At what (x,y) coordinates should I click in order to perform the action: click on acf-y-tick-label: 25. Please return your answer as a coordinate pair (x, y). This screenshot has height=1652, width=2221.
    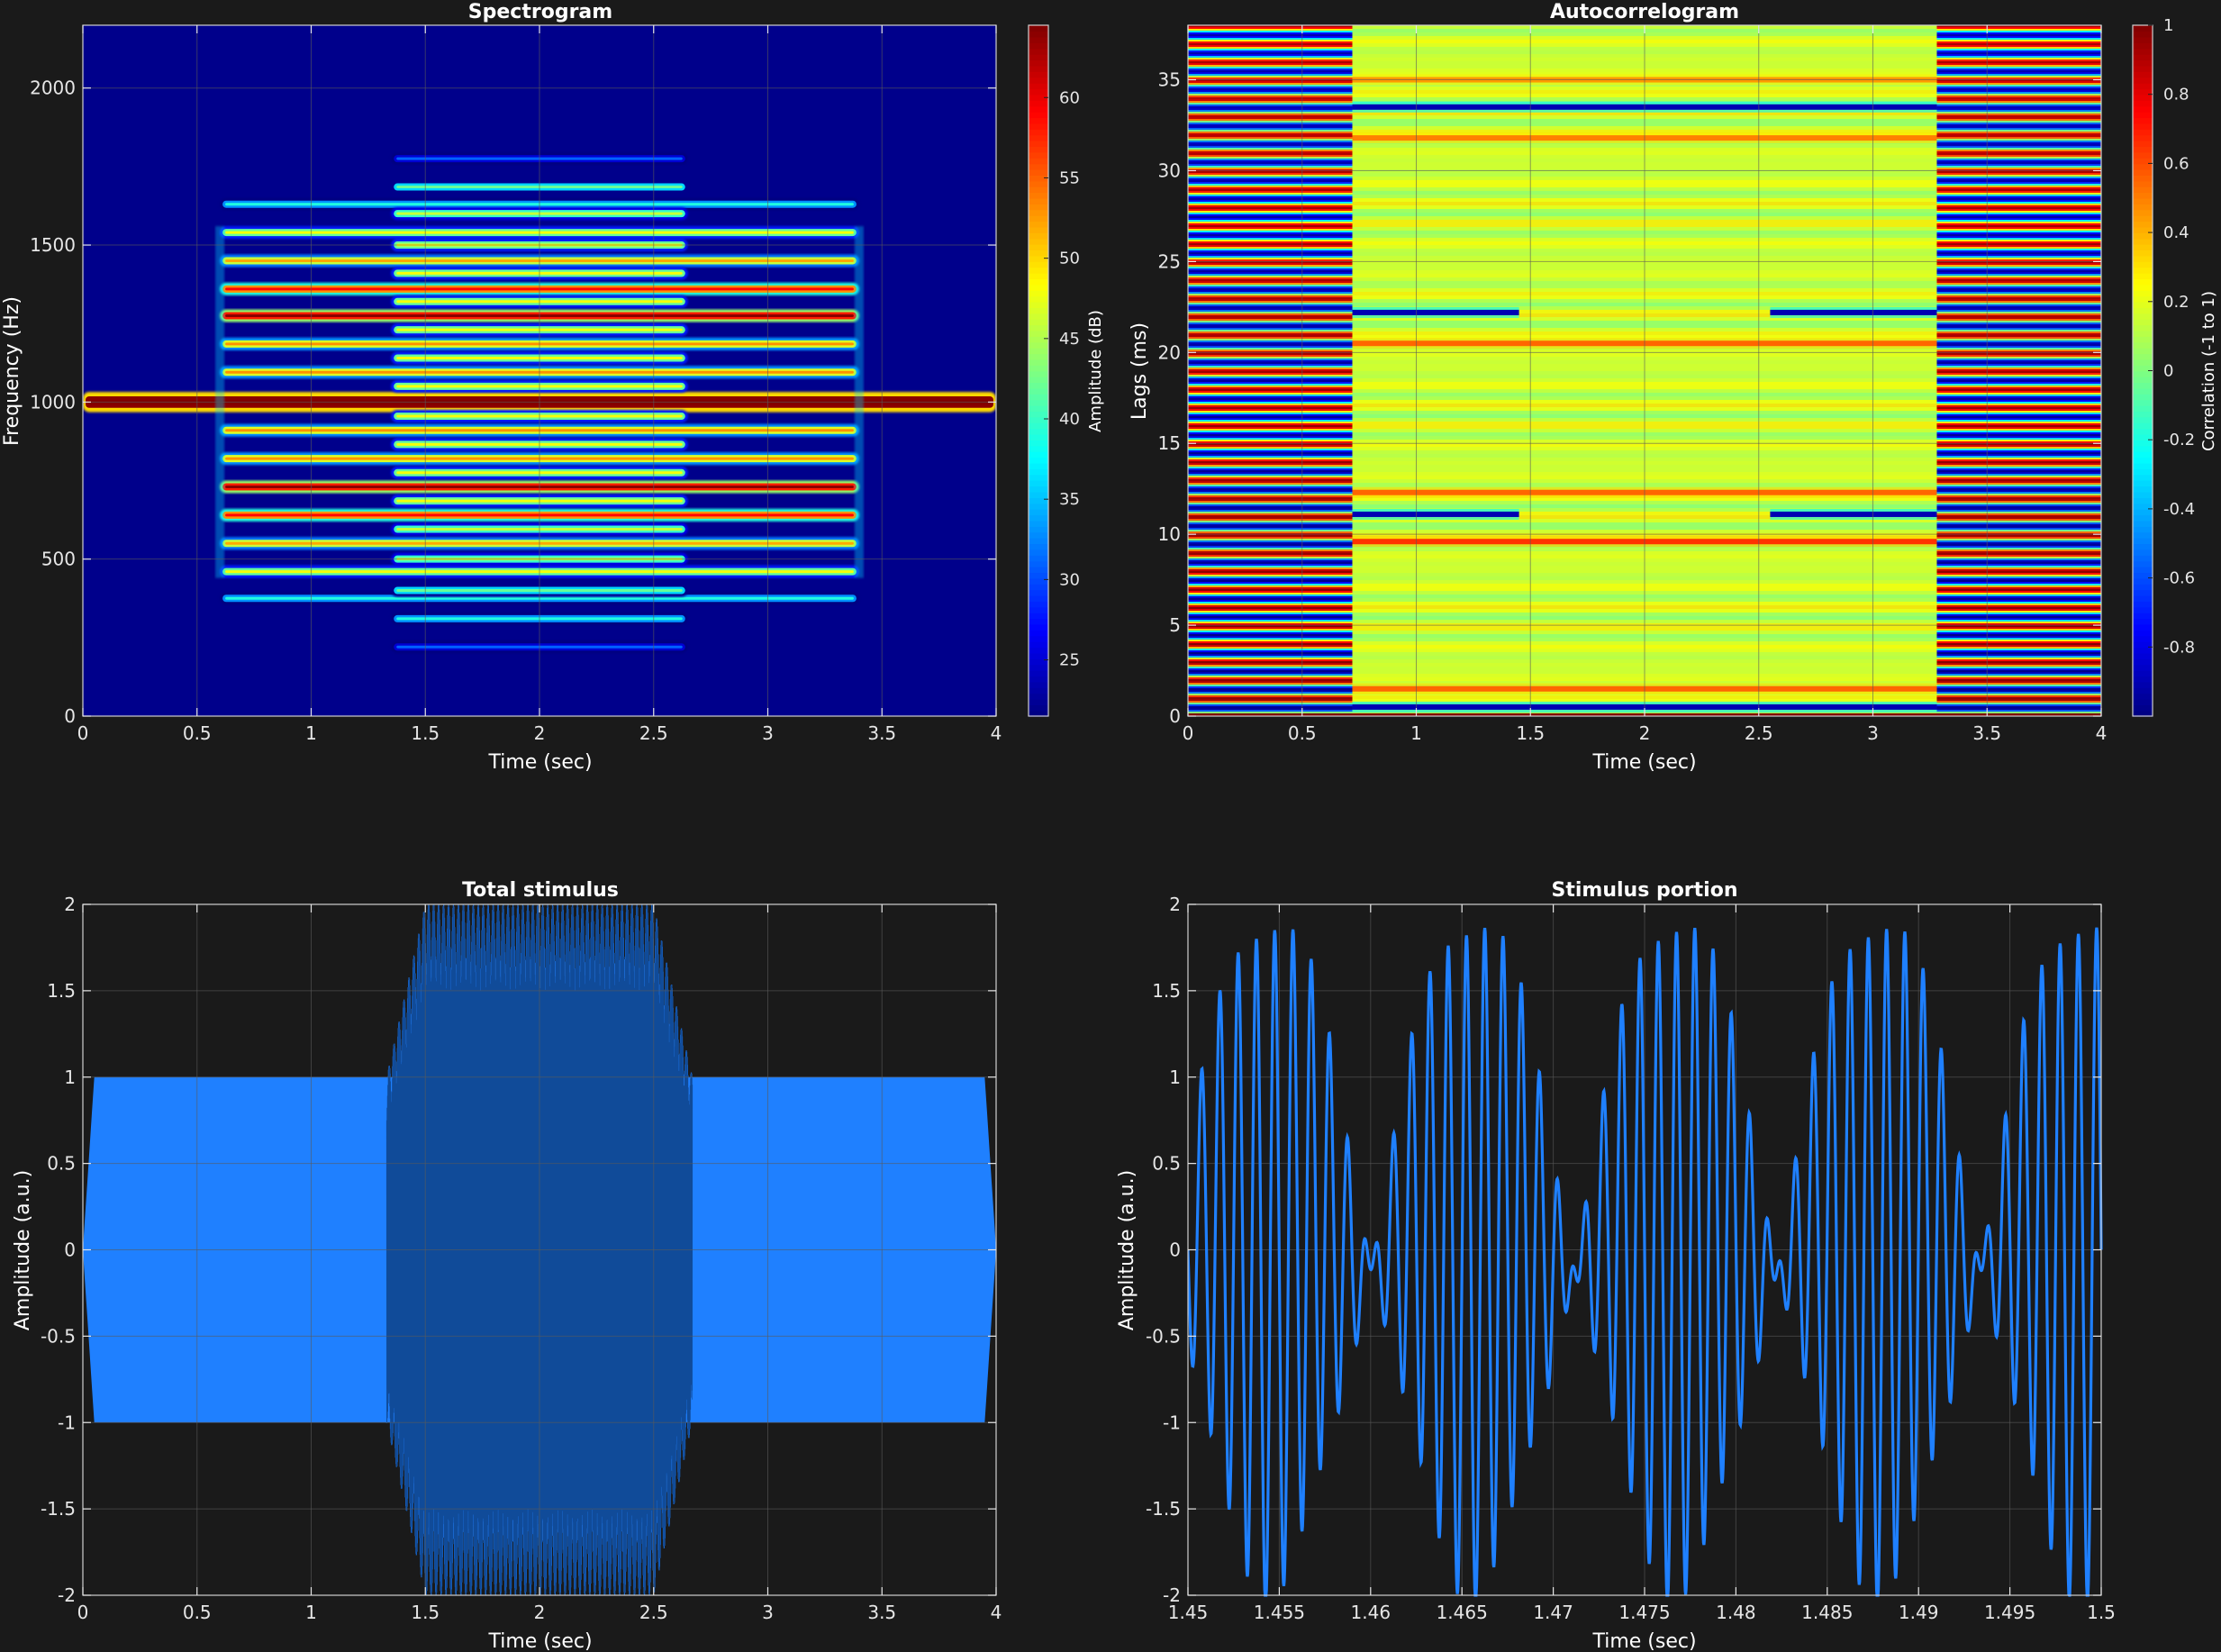
    Looking at the image, I should click on (1169, 261).